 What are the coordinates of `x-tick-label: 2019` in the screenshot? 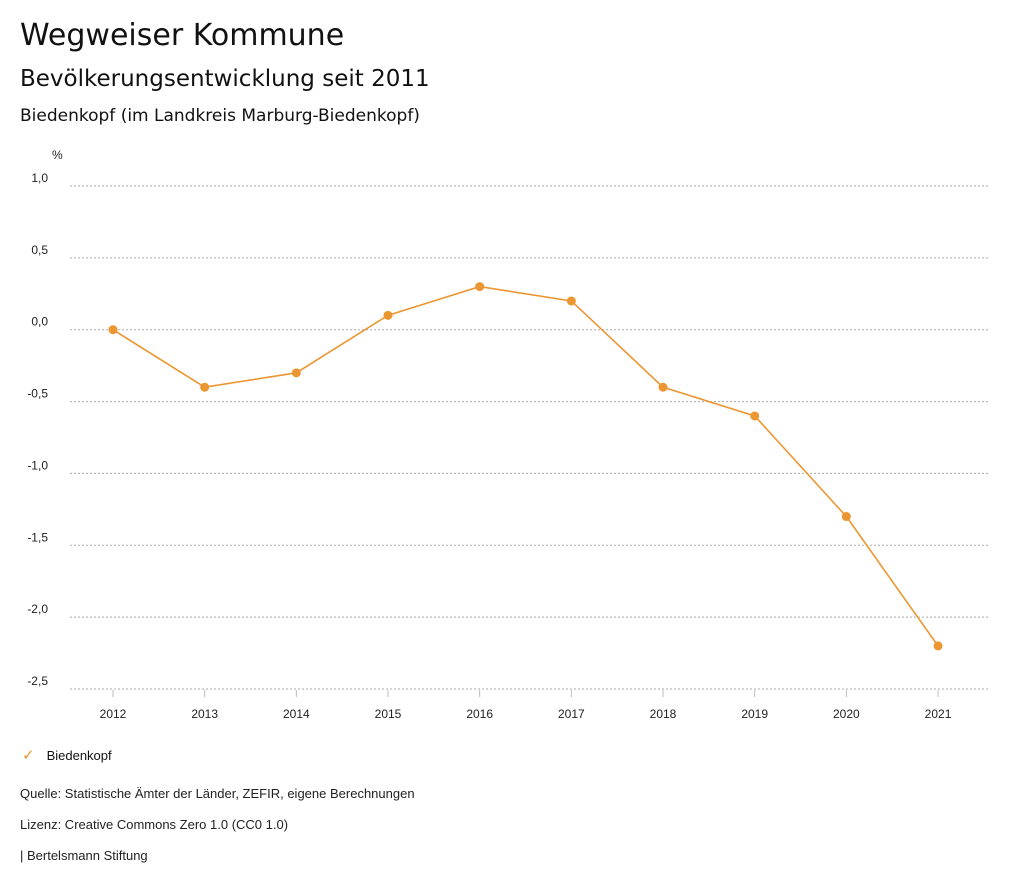 It's located at (754, 714).